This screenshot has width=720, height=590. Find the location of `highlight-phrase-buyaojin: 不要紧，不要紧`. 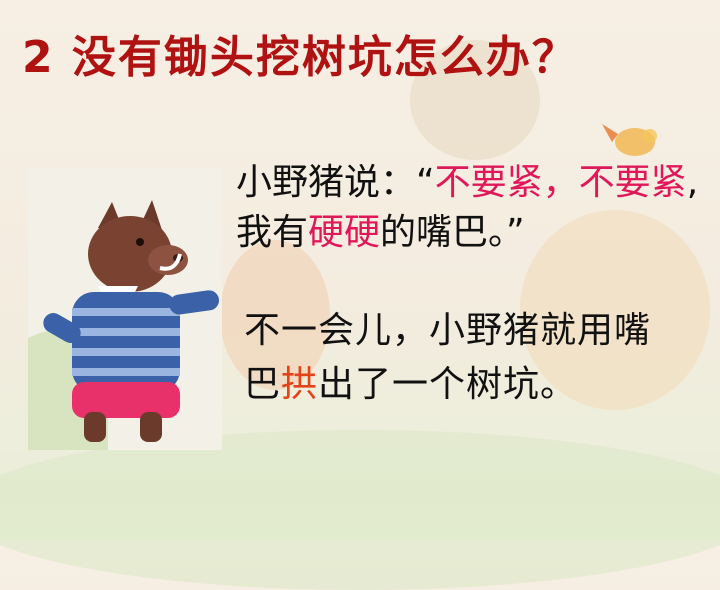

highlight-phrase-buyaojin: 不要紧，不要紧 is located at coordinates (560, 182).